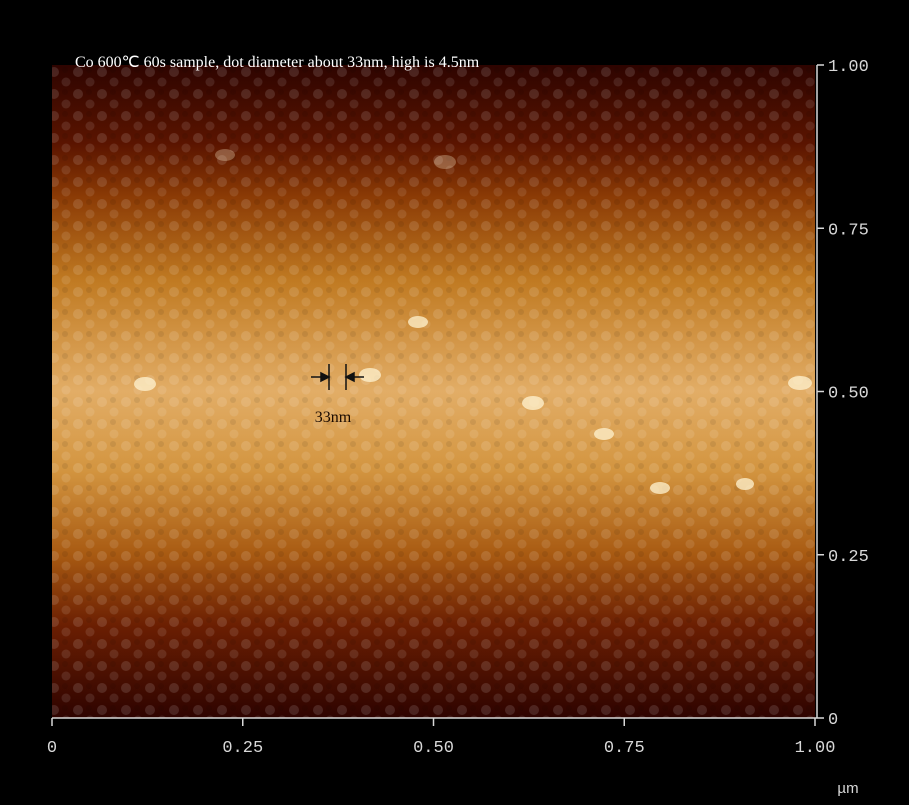 The image size is (909, 805). What do you see at coordinates (624, 748) in the screenshot?
I see `x-tick-label: 0.75` at bounding box center [624, 748].